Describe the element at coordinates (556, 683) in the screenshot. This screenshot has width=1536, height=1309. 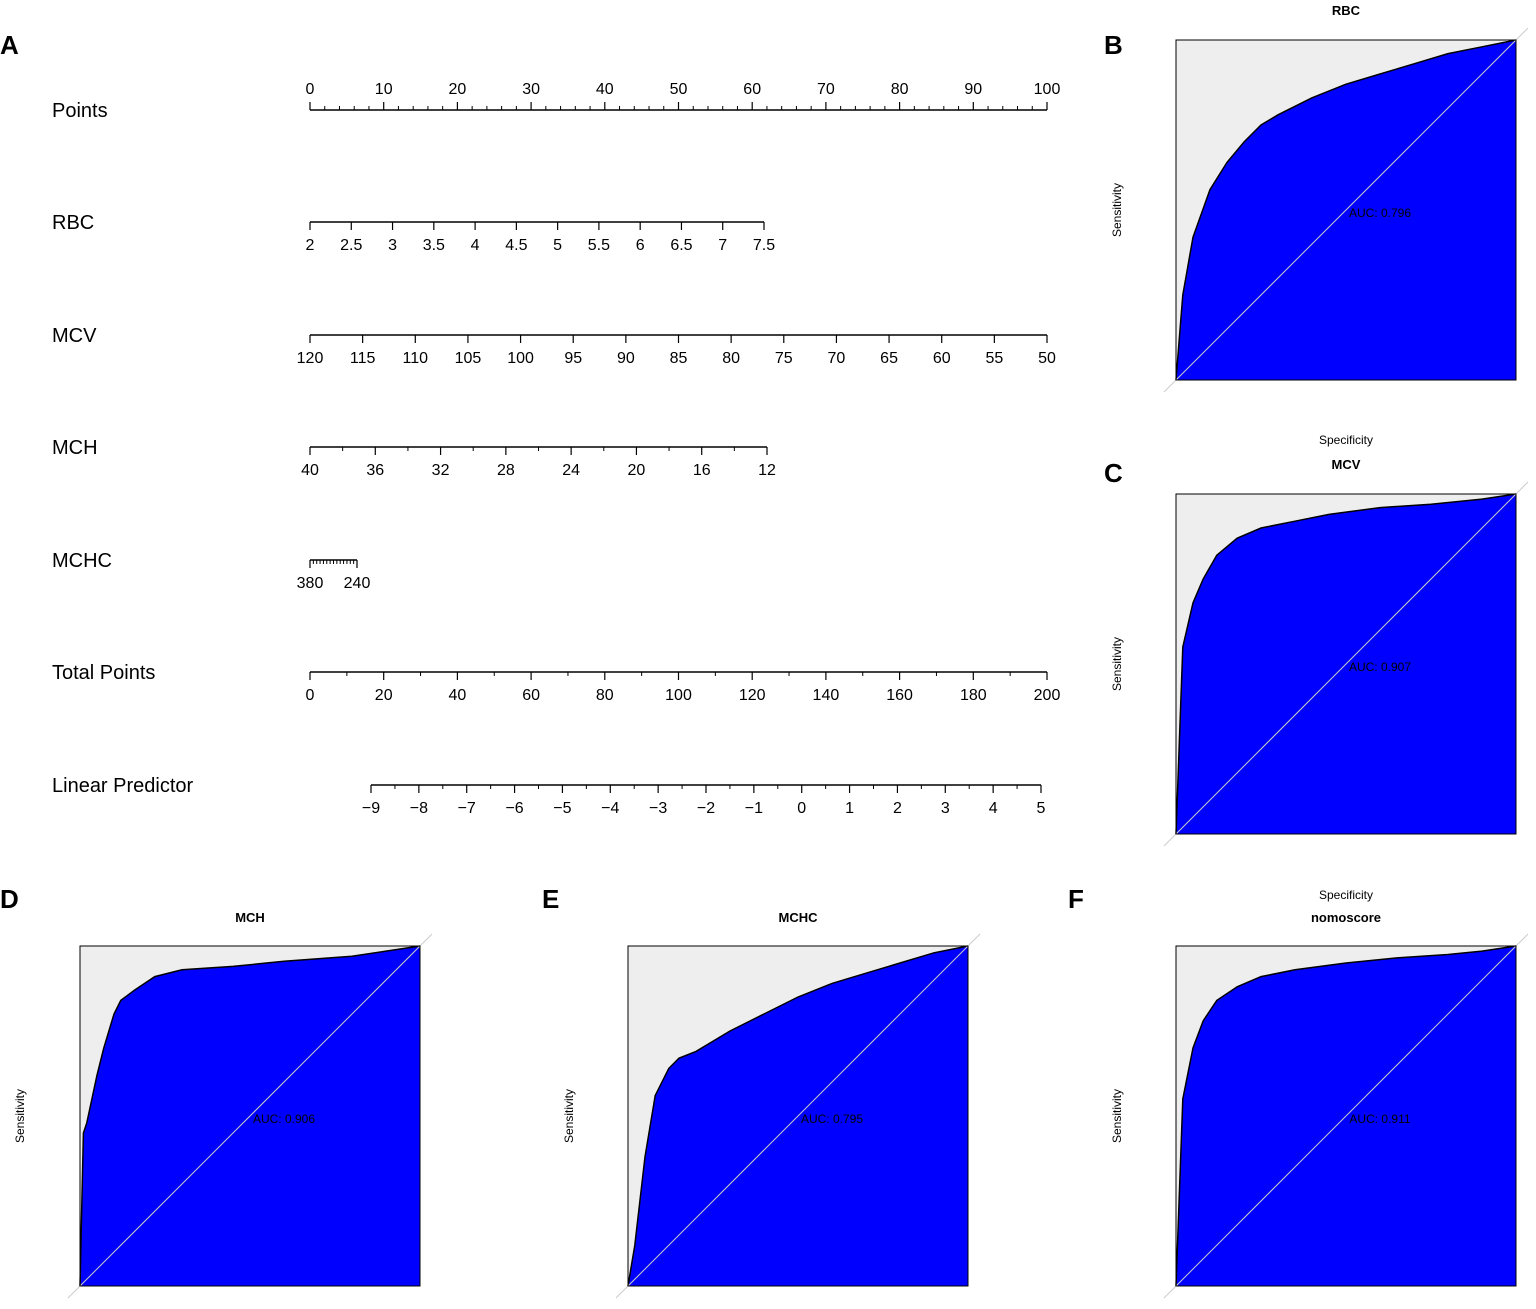
I see `nomogram-row-total-points: Total Points 0 20 40 60 80 100 120 140 160 180 200` at that location.